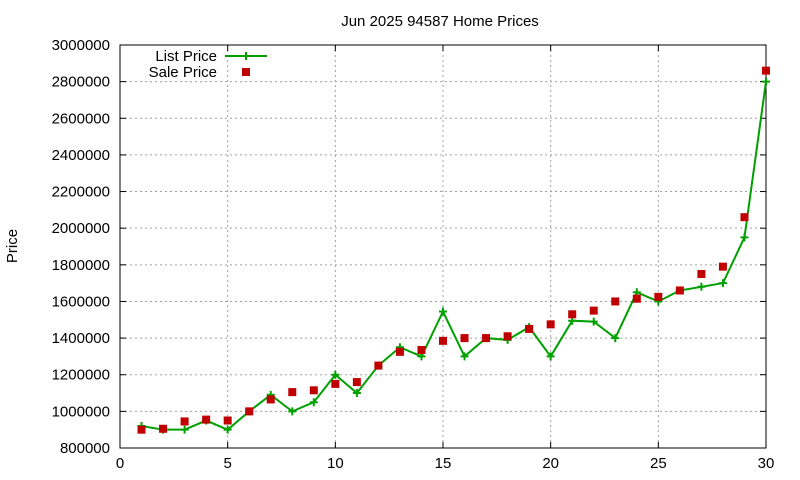 The height and width of the screenshot is (480, 800). I want to click on y-tick-label: 2200000, so click(81, 192).